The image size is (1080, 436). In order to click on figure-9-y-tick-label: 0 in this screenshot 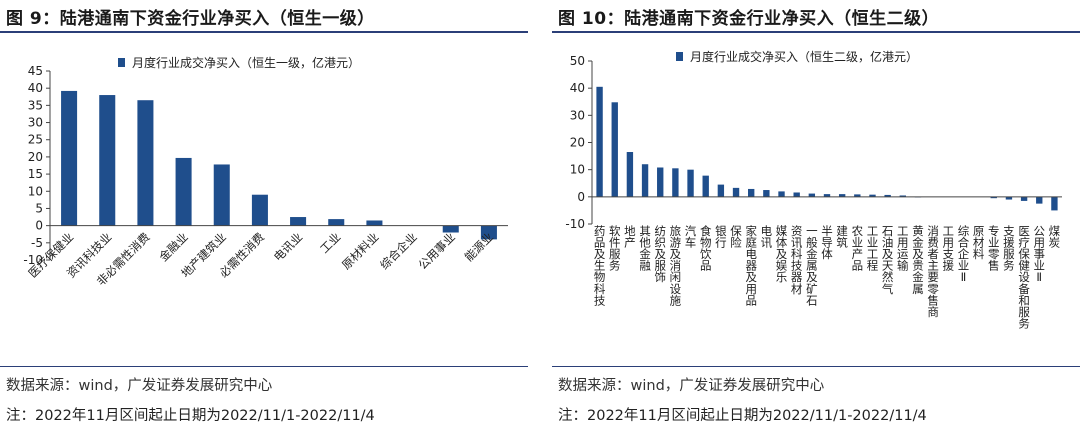, I will do `click(39, 226)`.